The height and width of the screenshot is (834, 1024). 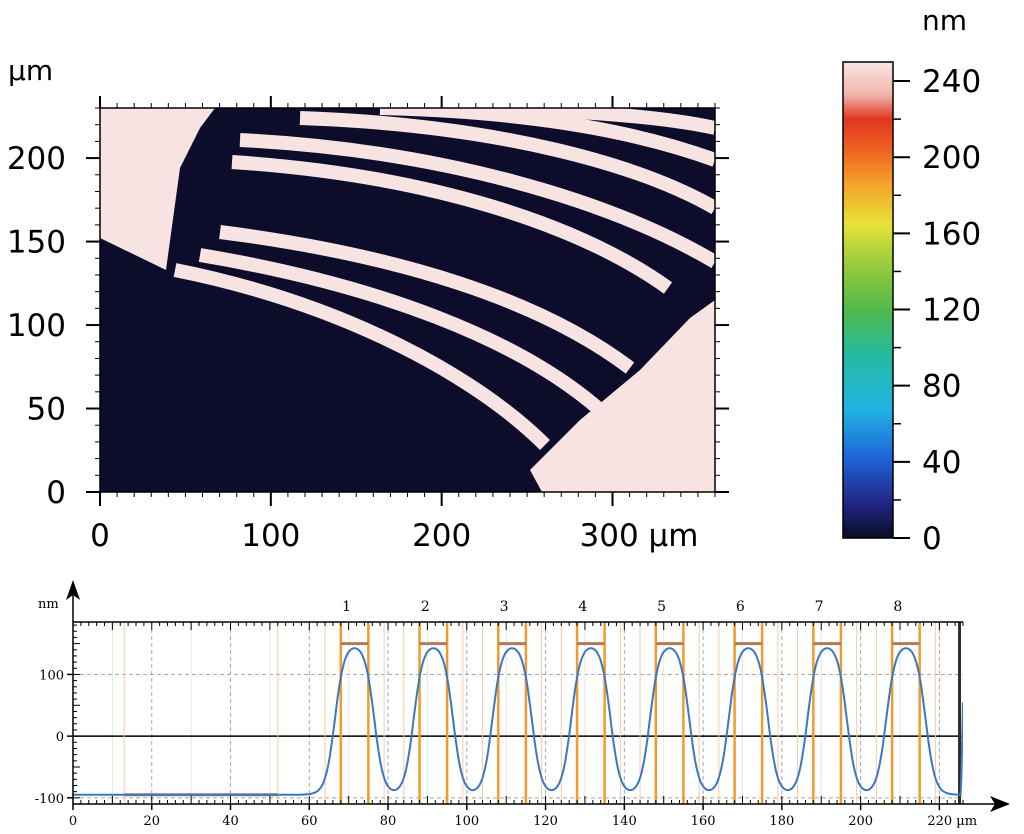 I want to click on colorbar-tick-label: 240, so click(x=951, y=82).